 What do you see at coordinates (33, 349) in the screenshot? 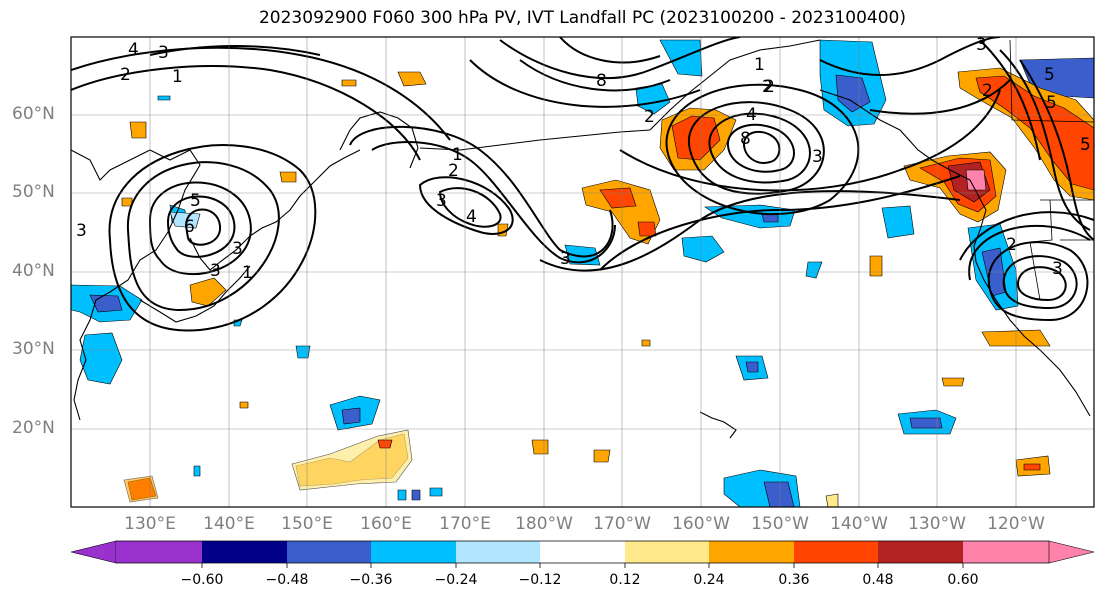
I see `lat-label-30n: 30°N` at bounding box center [33, 349].